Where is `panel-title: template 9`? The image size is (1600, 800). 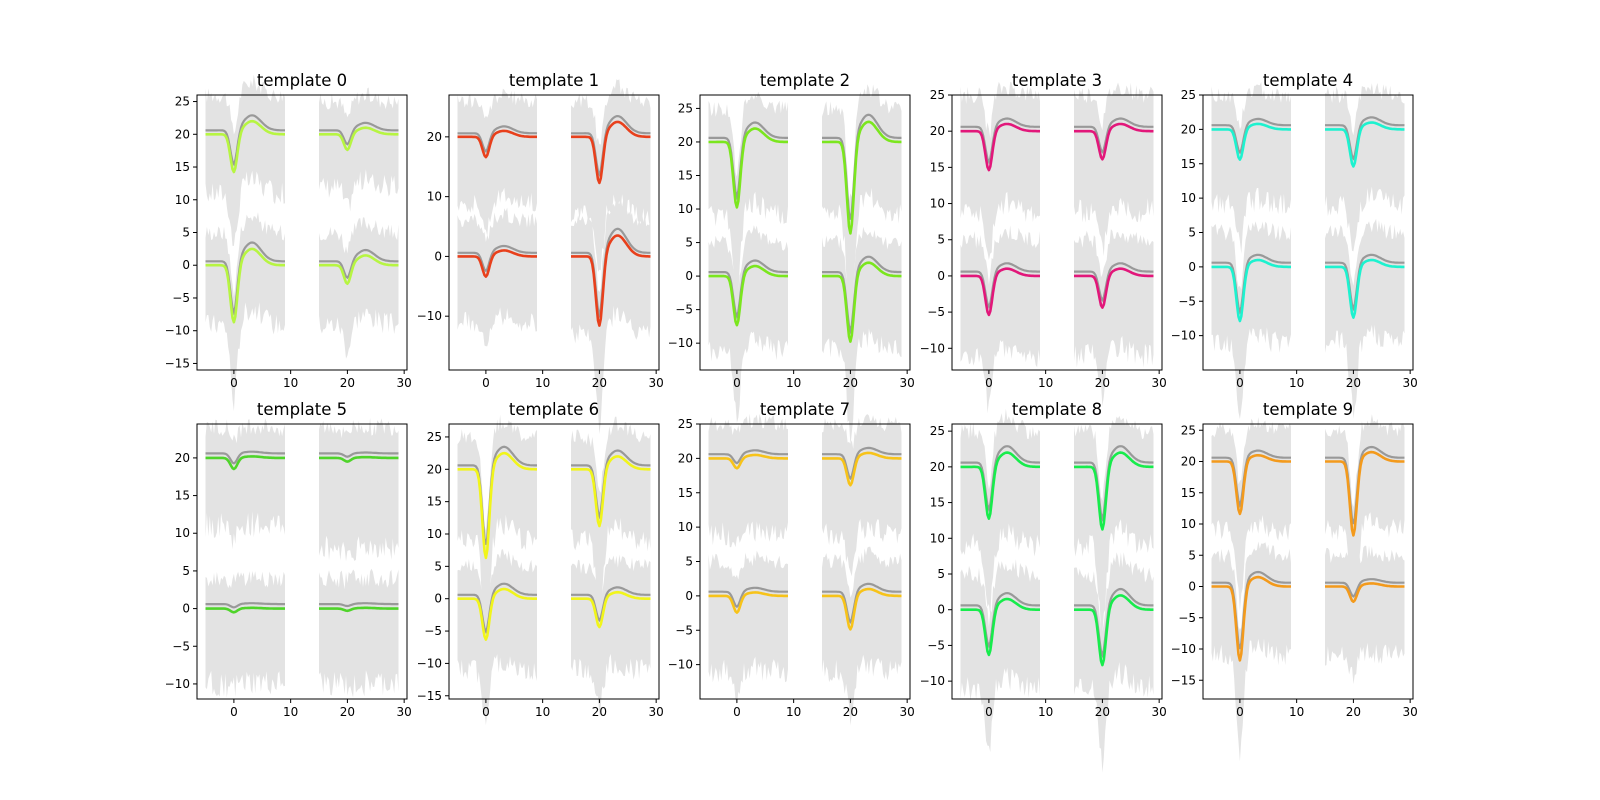 panel-title: template 9 is located at coordinates (1308, 409).